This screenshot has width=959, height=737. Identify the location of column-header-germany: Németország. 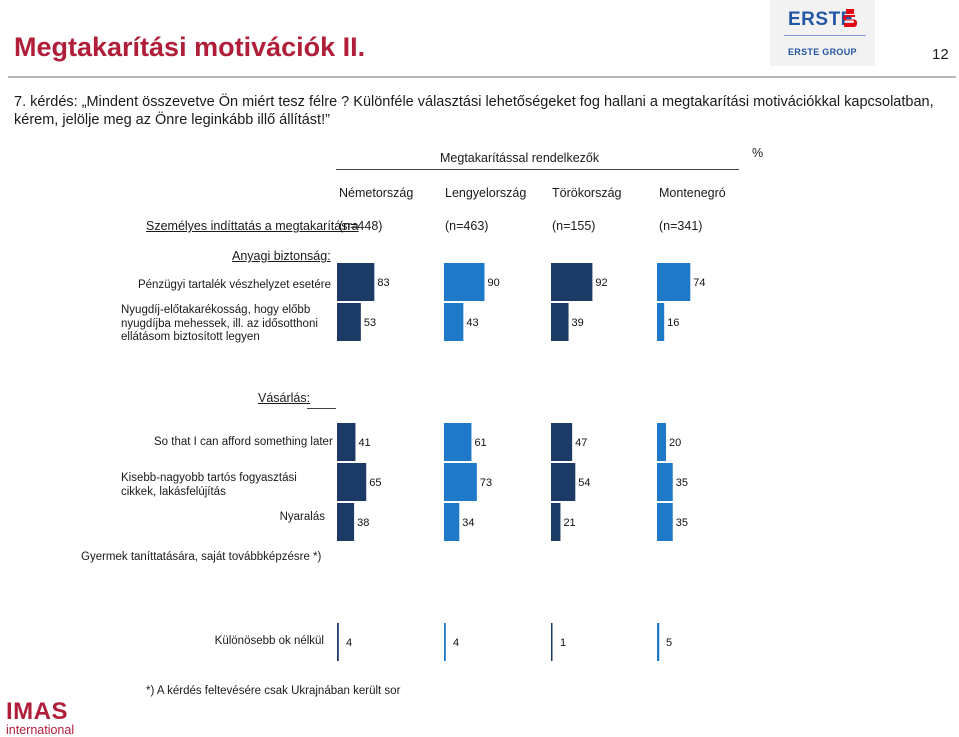
(376, 193).